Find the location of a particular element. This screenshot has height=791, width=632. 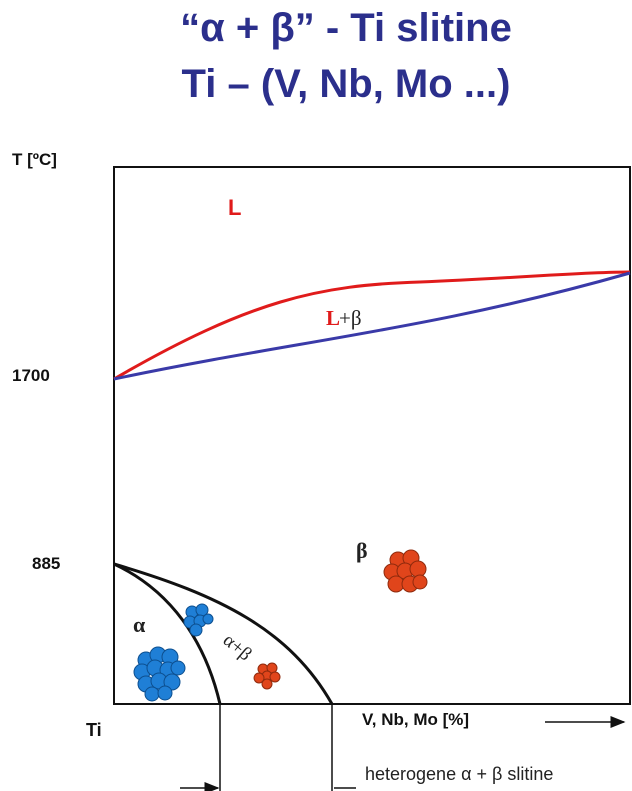

liquid-label: L is located at coordinates (234, 207).